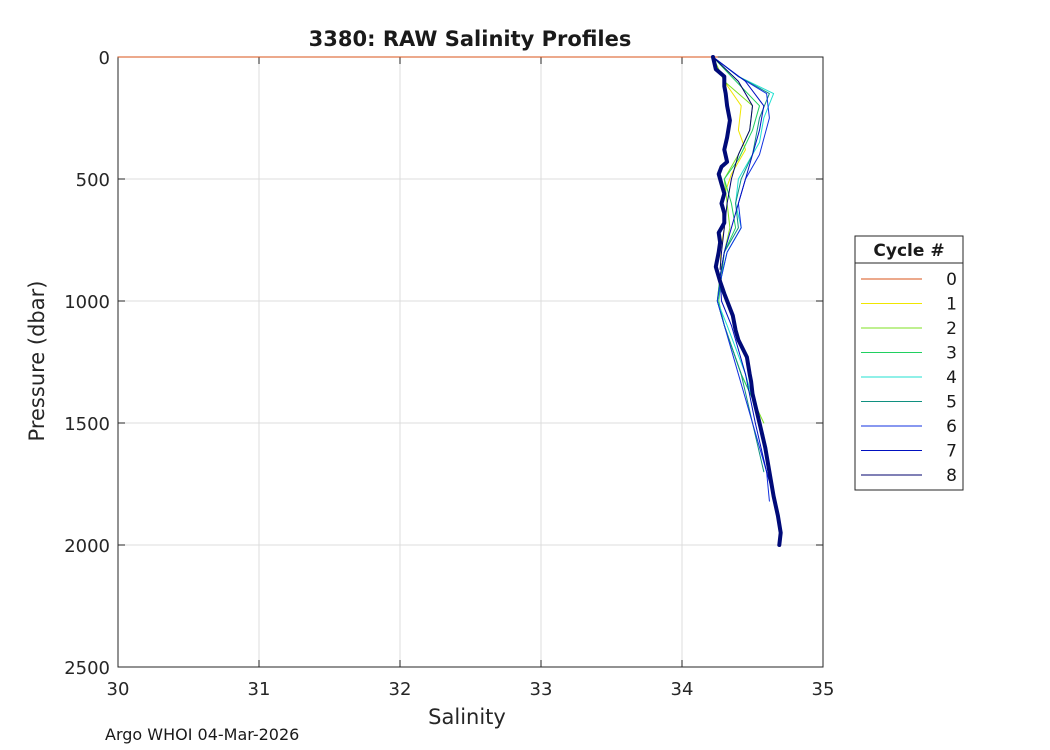 The image size is (1050, 750). I want to click on y-tick-label: 2000, so click(87, 546).